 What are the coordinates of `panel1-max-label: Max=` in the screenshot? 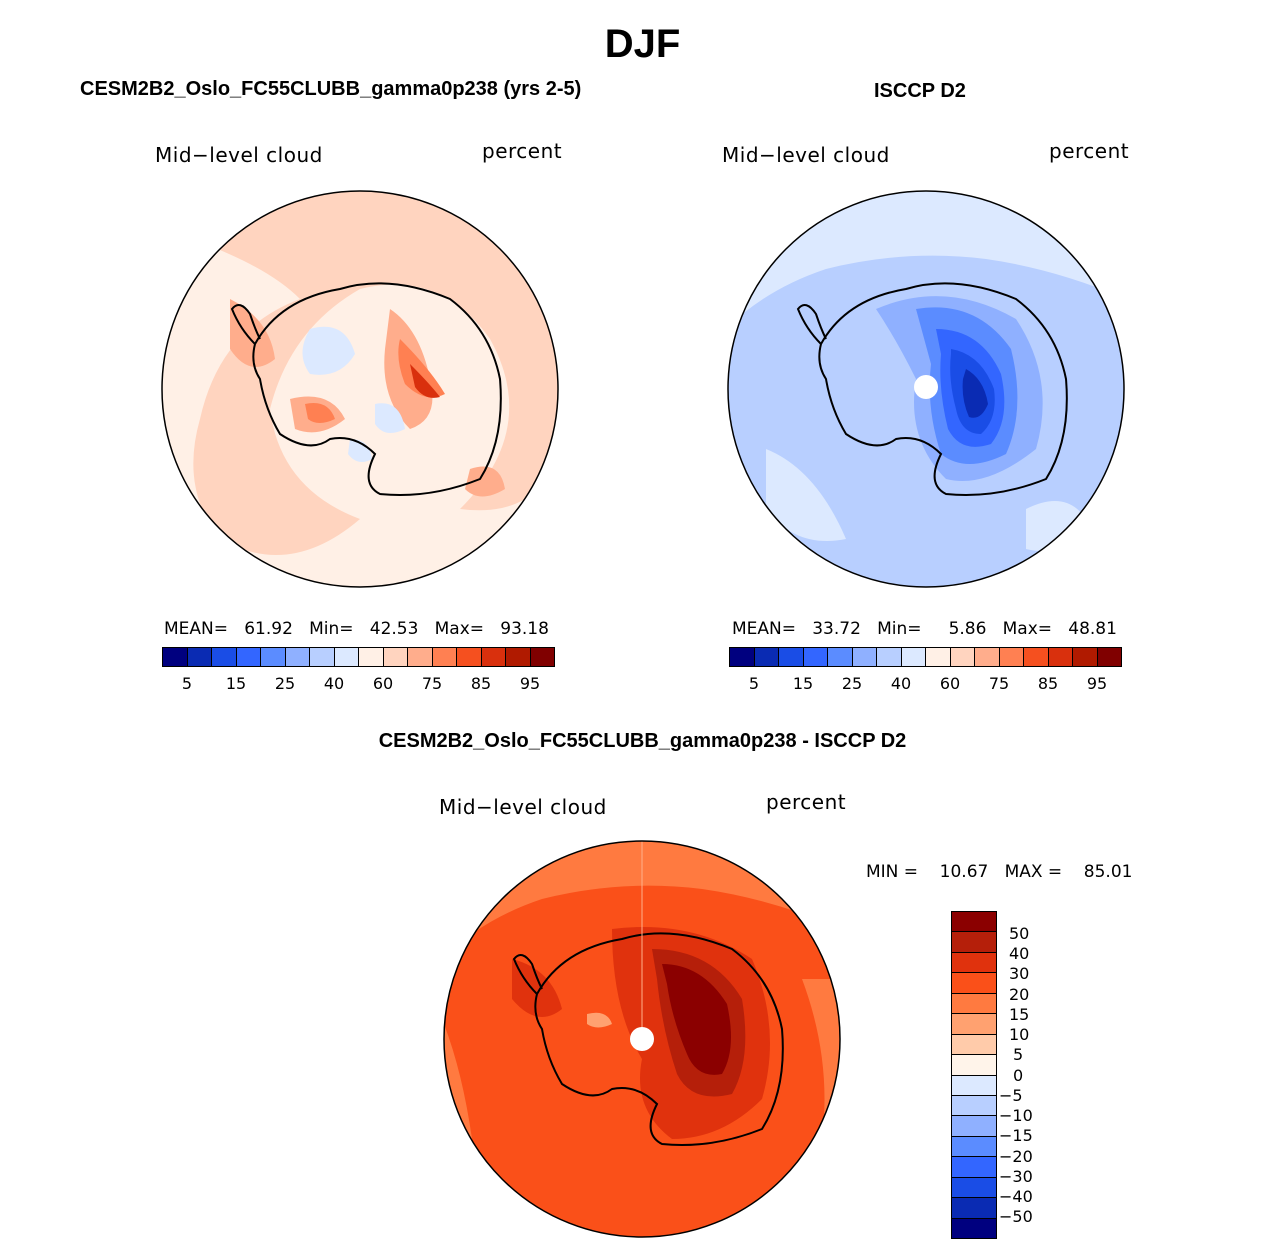 It's located at (459, 629).